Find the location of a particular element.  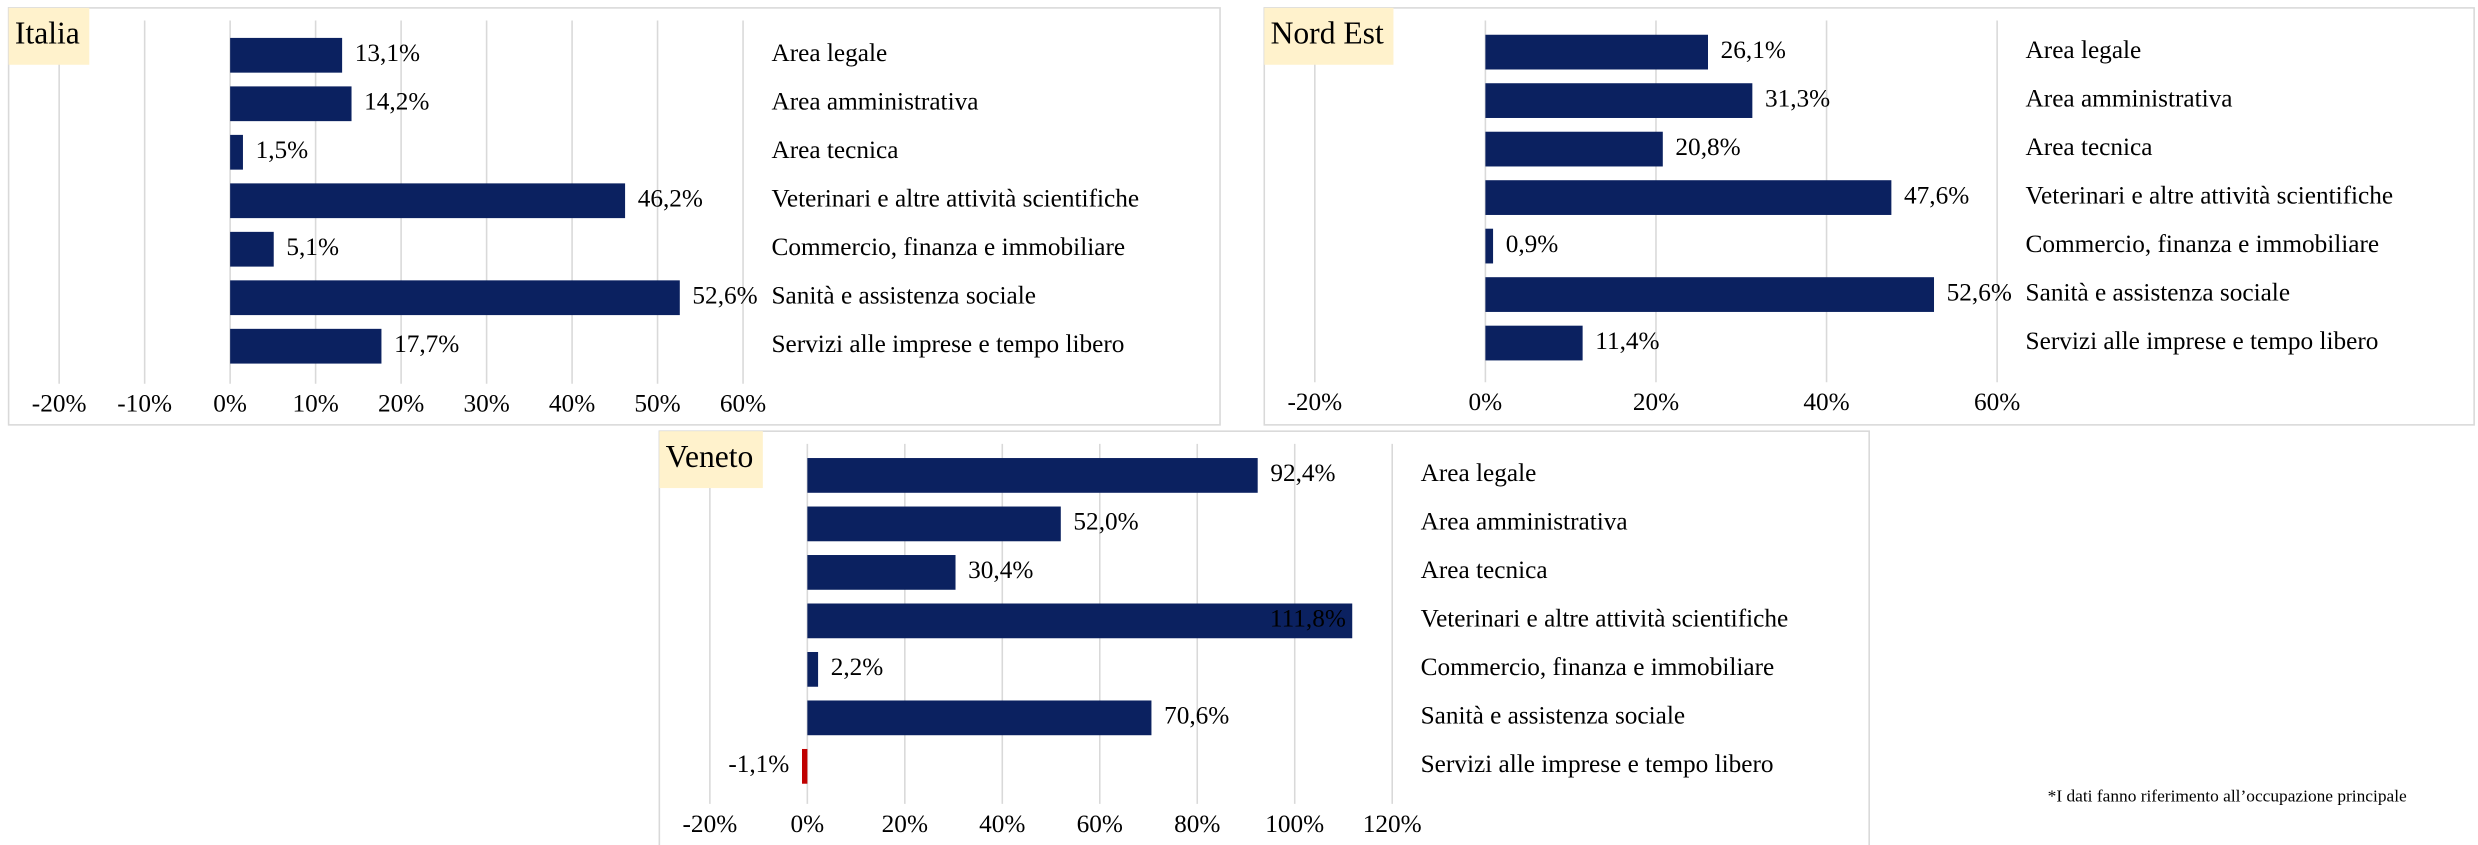

data-label: 20,8% is located at coordinates (1707, 147).